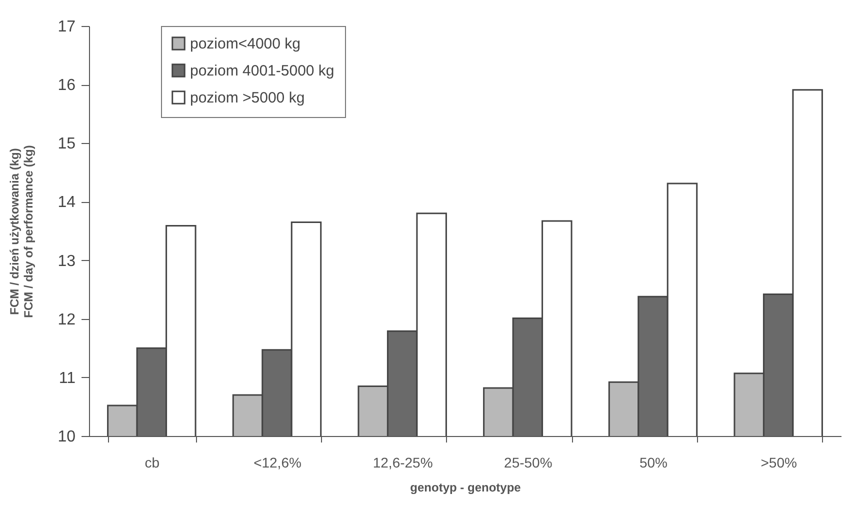 The image size is (864, 510). I want to click on x-tick-label: 25-50%, so click(528, 462).